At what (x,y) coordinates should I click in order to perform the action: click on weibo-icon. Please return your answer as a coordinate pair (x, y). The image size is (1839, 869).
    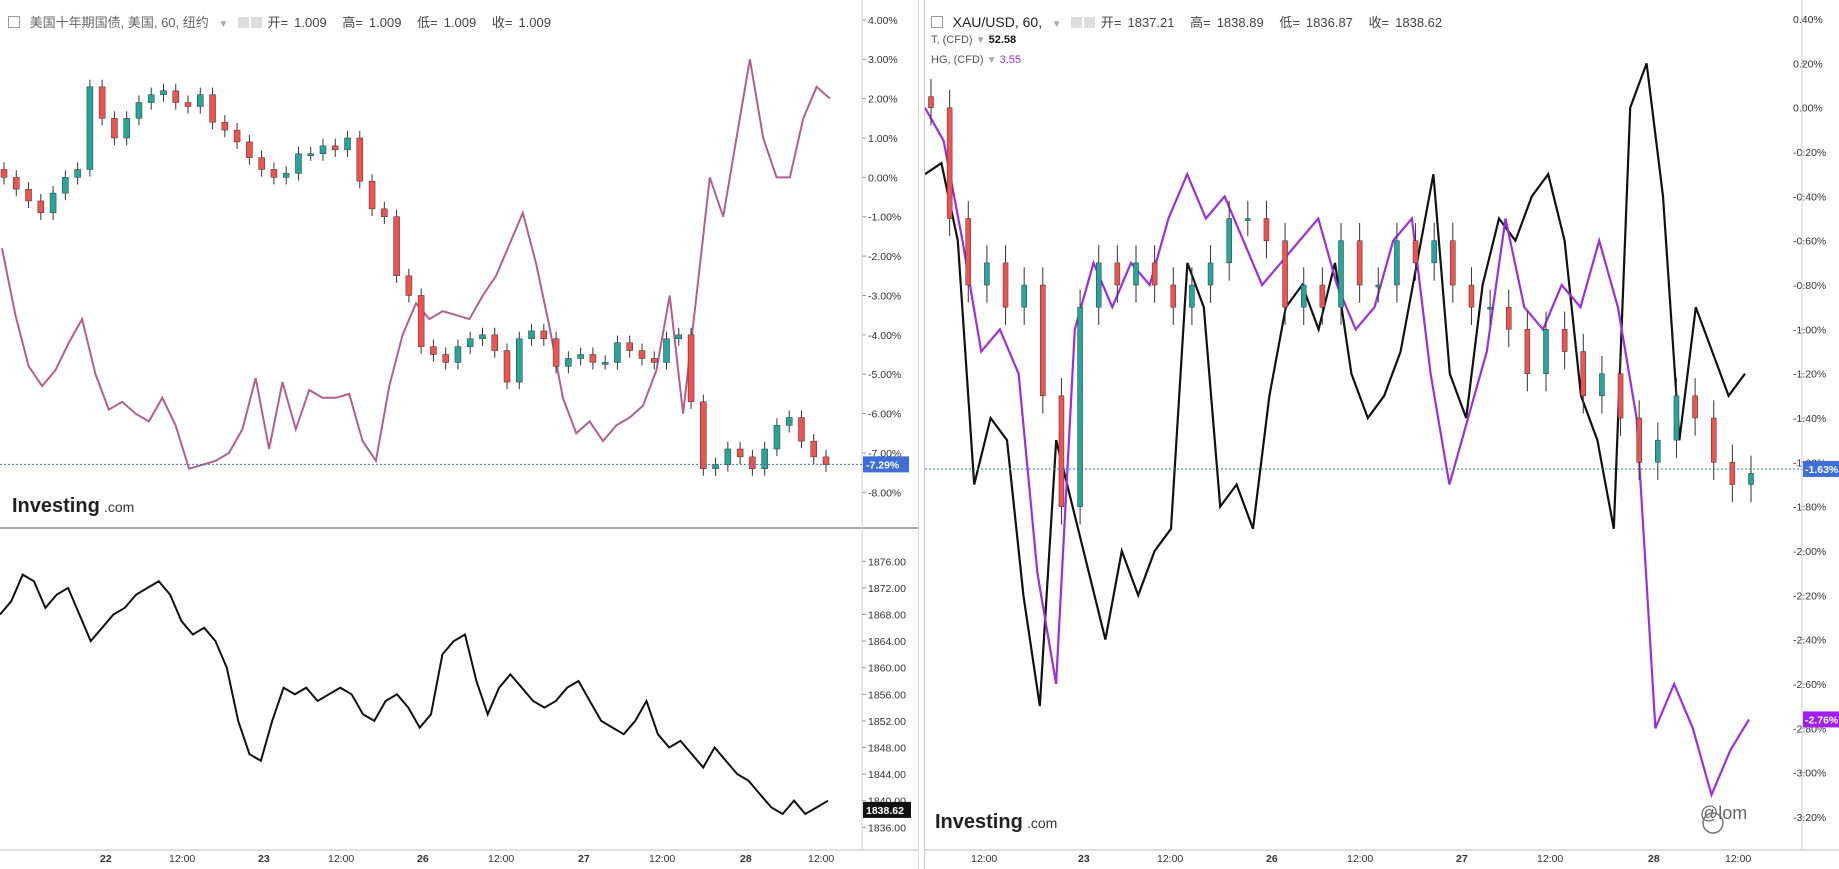
    Looking at the image, I should click on (1713, 823).